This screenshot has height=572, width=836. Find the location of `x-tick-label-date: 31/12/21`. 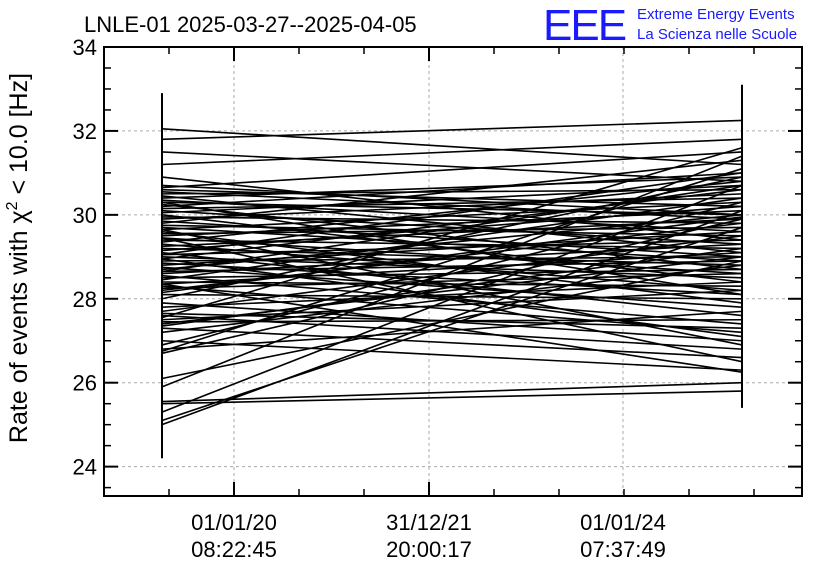

x-tick-label-date: 31/12/21 is located at coordinates (429, 522).